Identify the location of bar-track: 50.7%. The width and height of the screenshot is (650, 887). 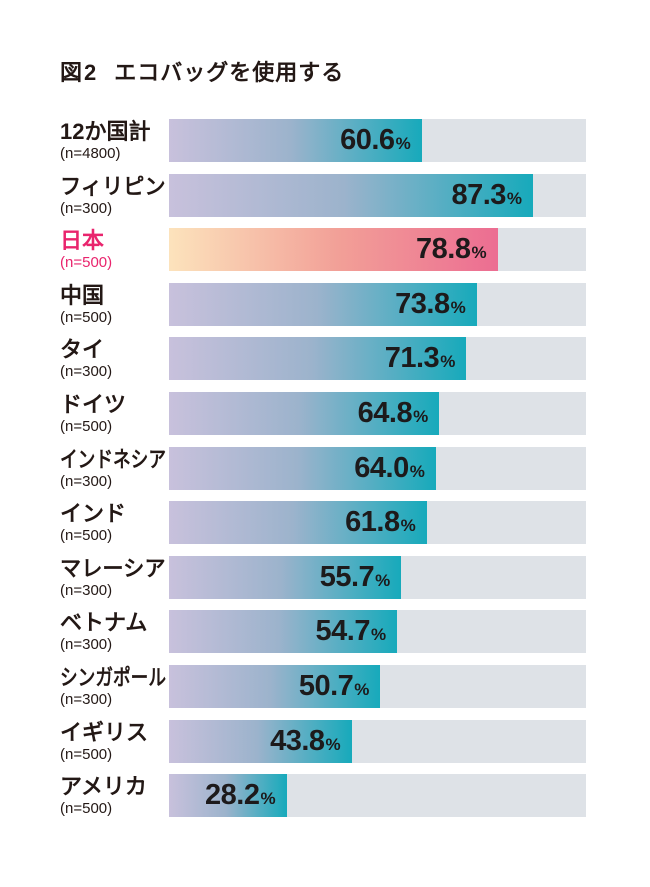
(377, 686).